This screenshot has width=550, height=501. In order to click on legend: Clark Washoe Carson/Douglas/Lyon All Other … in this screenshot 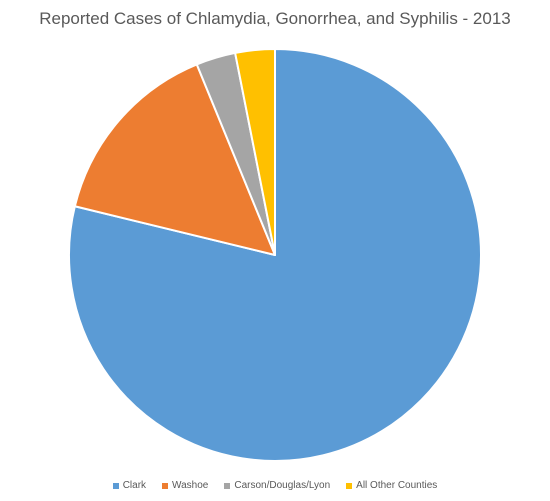, I will do `click(275, 485)`.